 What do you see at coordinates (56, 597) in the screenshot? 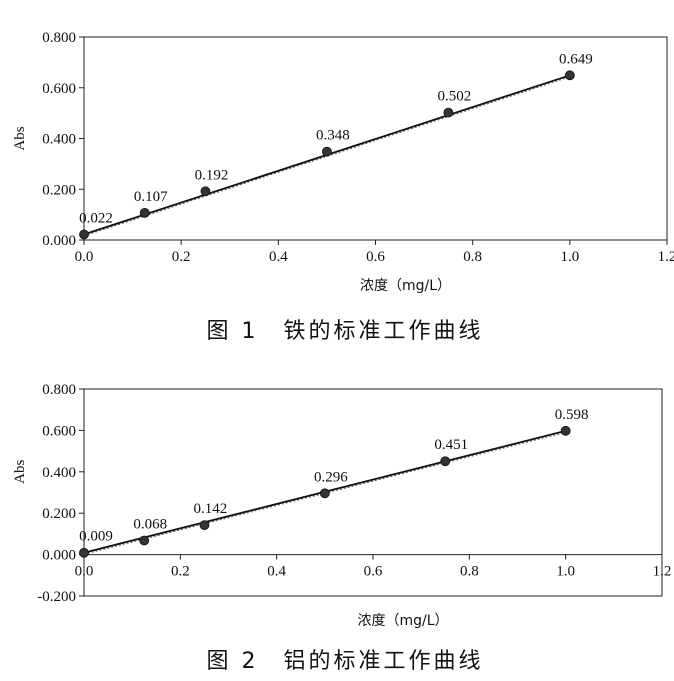
I see `y-tick-label: -0.200` at bounding box center [56, 597].